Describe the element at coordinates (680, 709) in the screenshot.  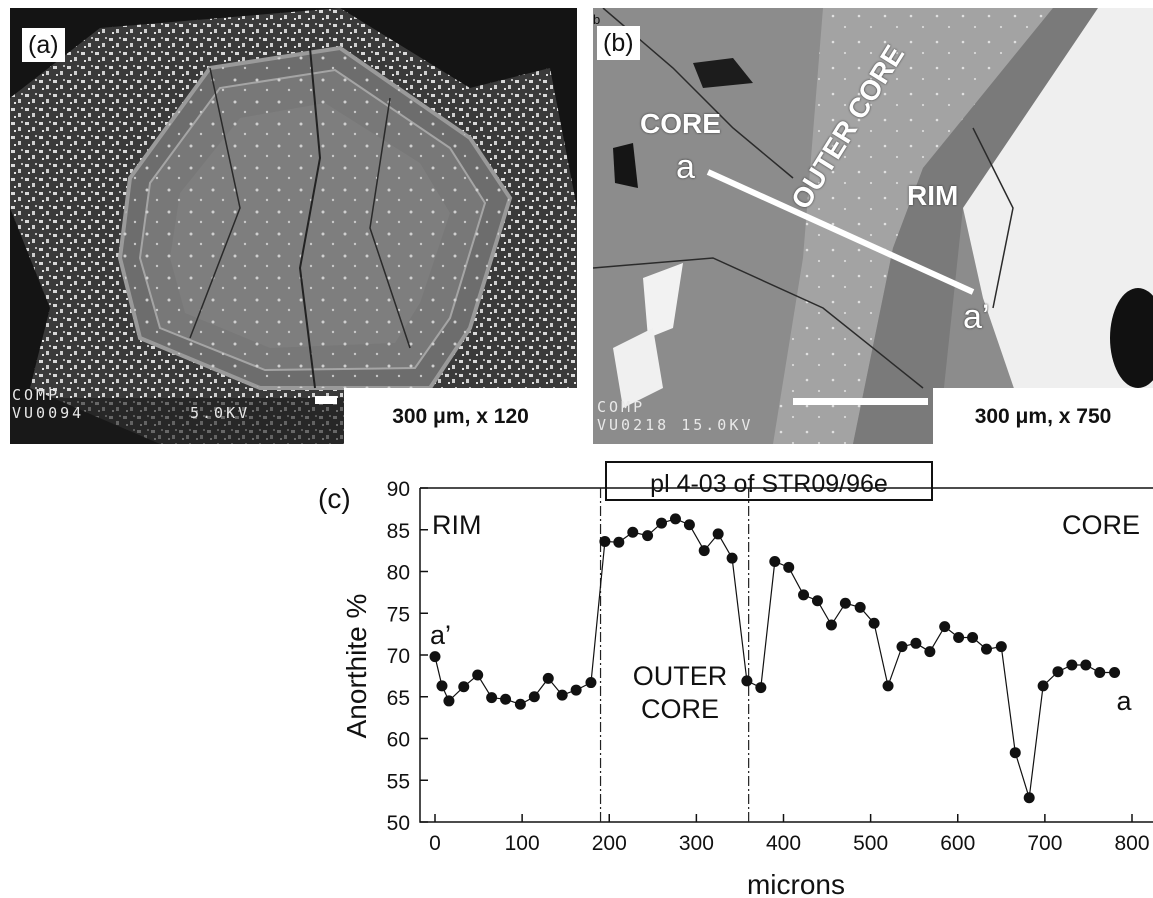
I see `annotation-outer-core-line2: CORE` at that location.